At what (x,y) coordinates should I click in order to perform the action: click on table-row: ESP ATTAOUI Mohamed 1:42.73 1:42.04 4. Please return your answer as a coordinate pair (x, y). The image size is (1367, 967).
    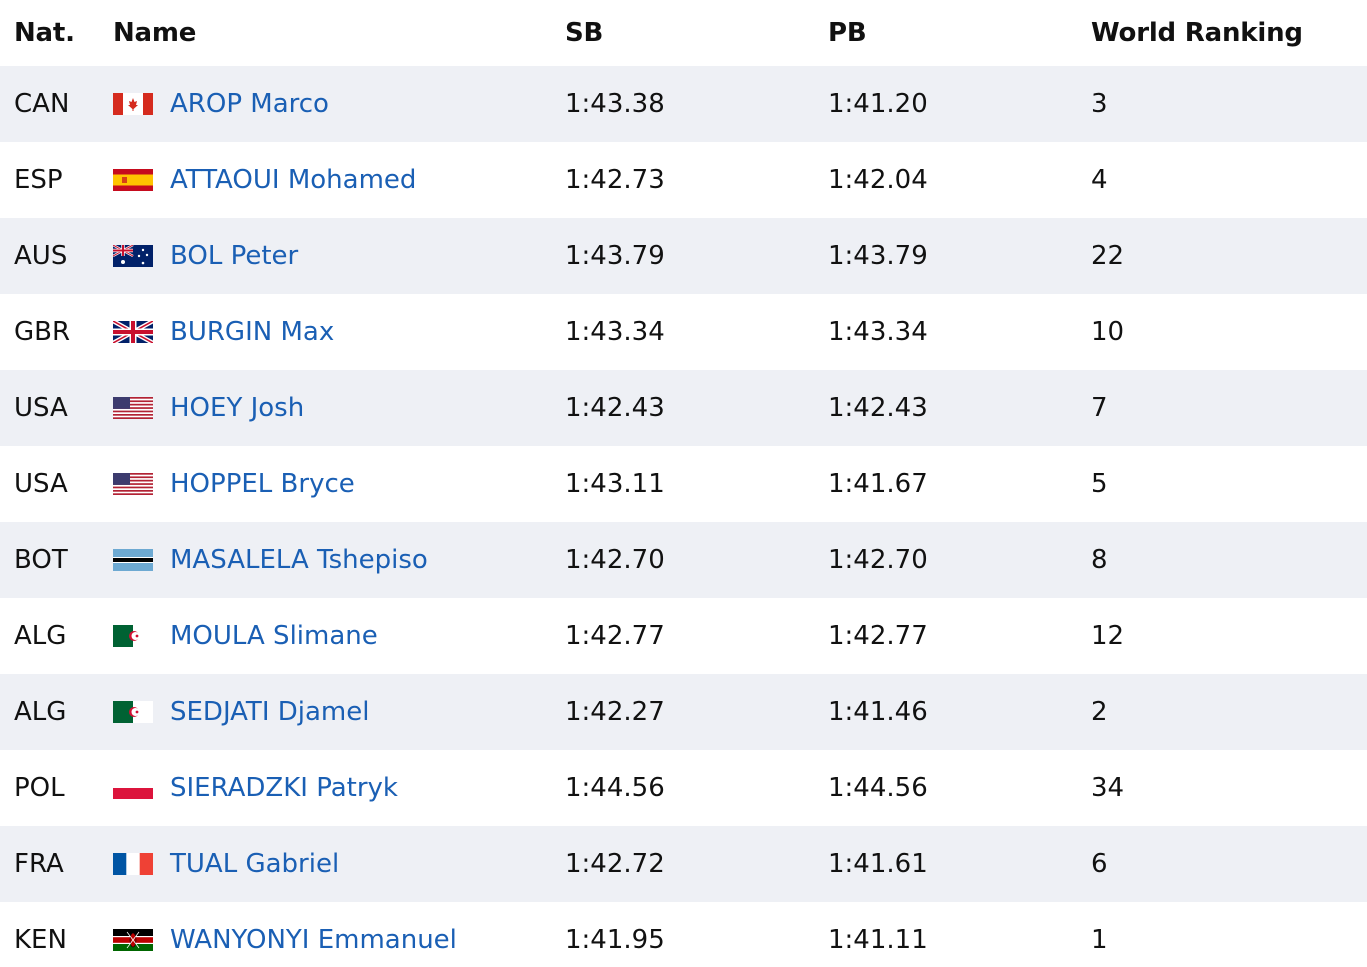
    Looking at the image, I should click on (683, 180).